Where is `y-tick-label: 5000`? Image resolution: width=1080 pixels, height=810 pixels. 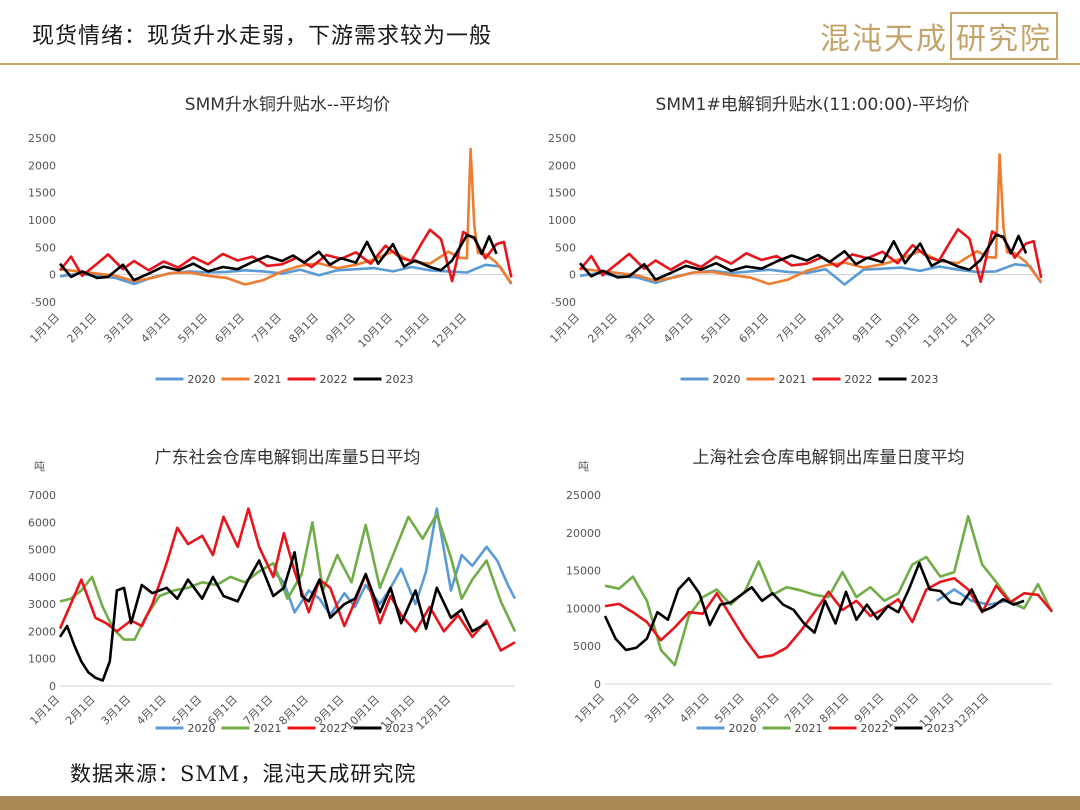 y-tick-label: 5000 is located at coordinates (587, 646).